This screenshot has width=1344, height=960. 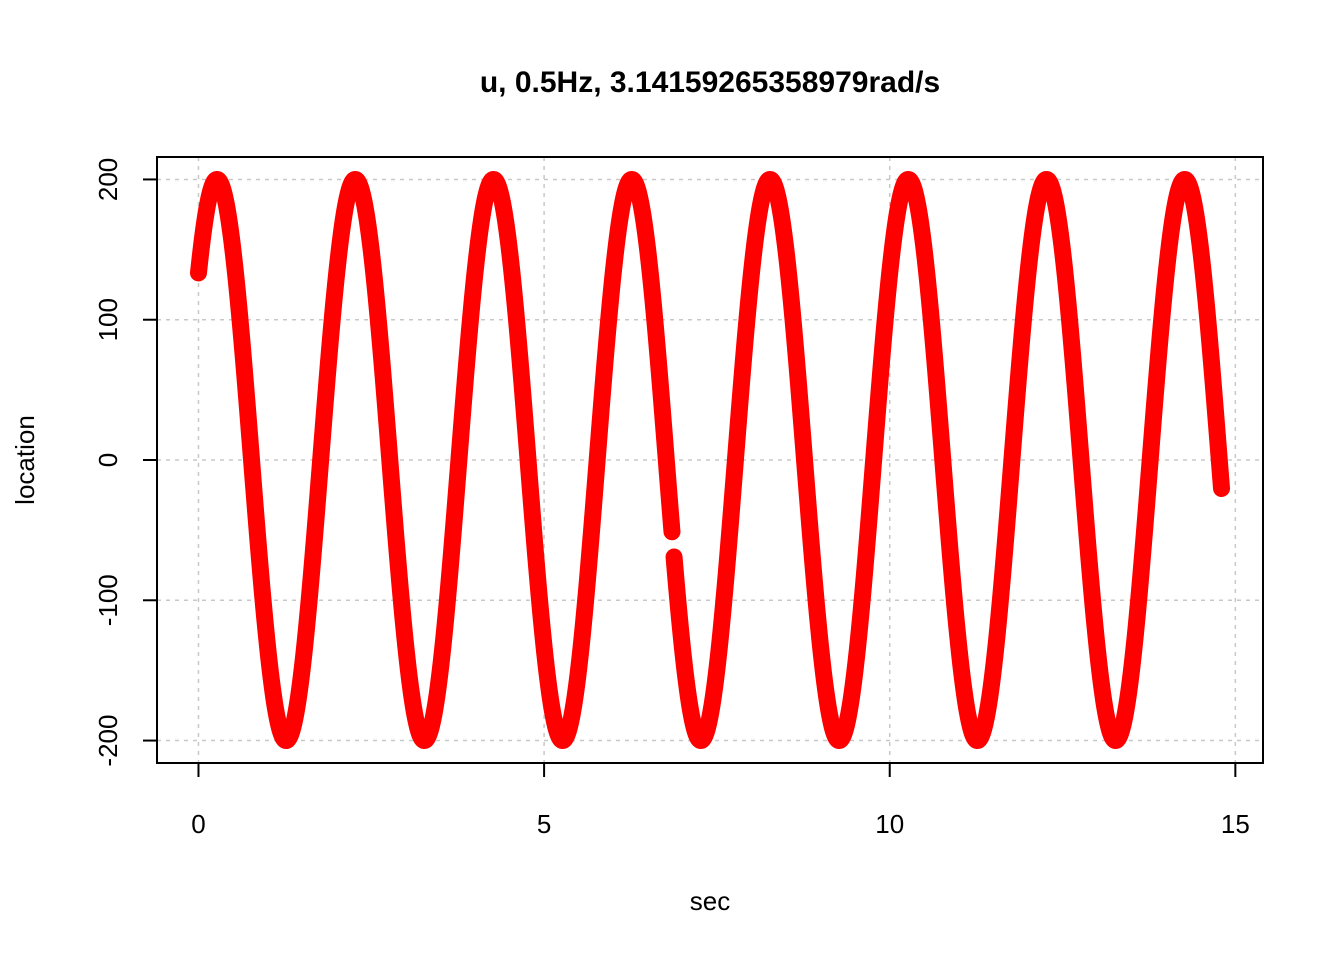 I want to click on y-tick-label-1: -100, so click(x=108, y=600).